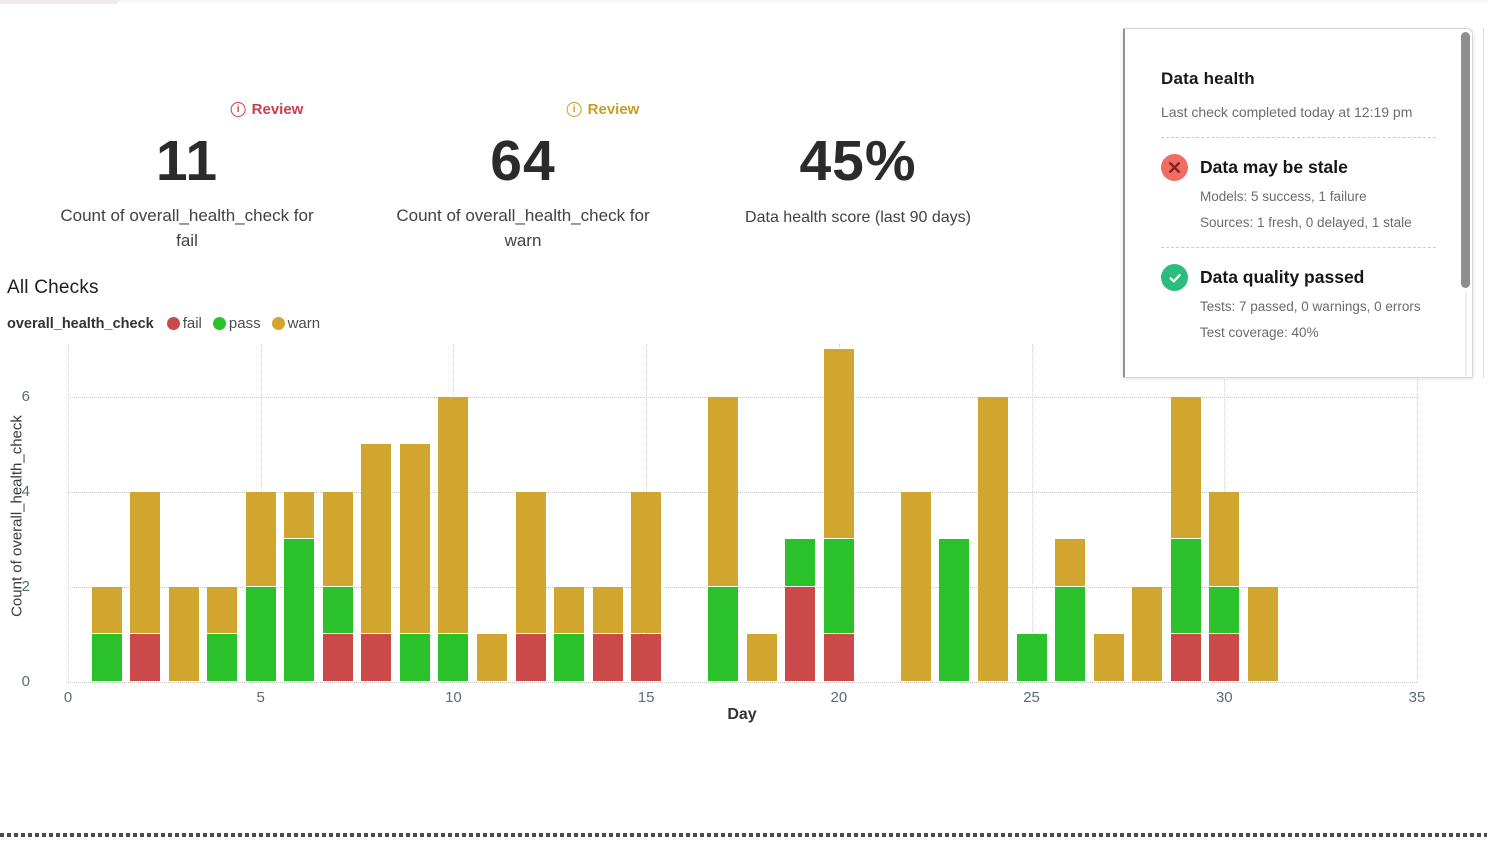 The height and width of the screenshot is (864, 1487). Describe the element at coordinates (602, 109) in the screenshot. I see `review-badge-warn: i Review` at that location.